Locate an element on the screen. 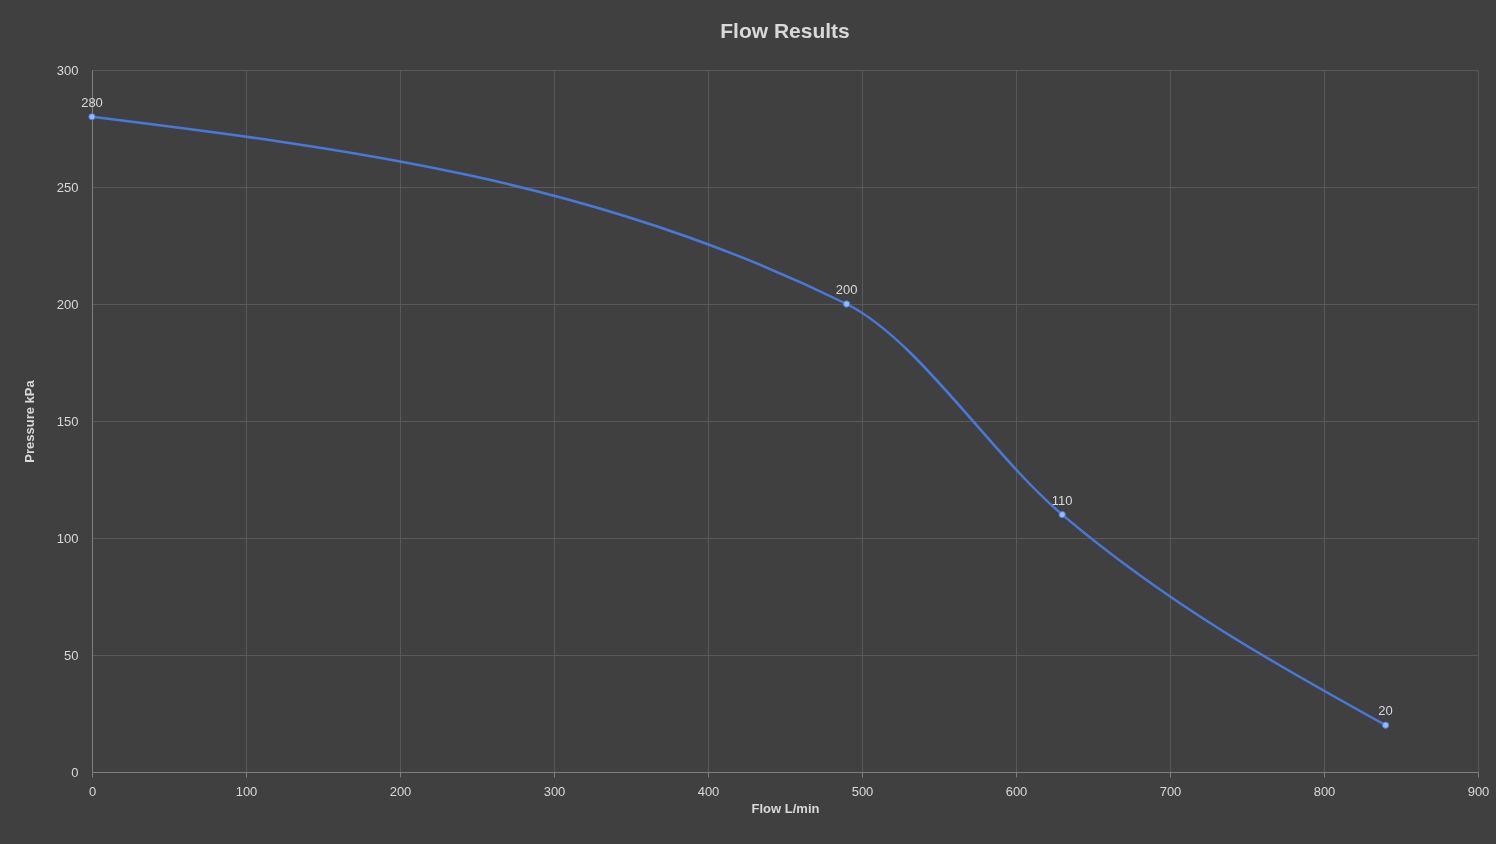 This screenshot has width=1496, height=844. x-tick-label: 800 is located at coordinates (1324, 791).